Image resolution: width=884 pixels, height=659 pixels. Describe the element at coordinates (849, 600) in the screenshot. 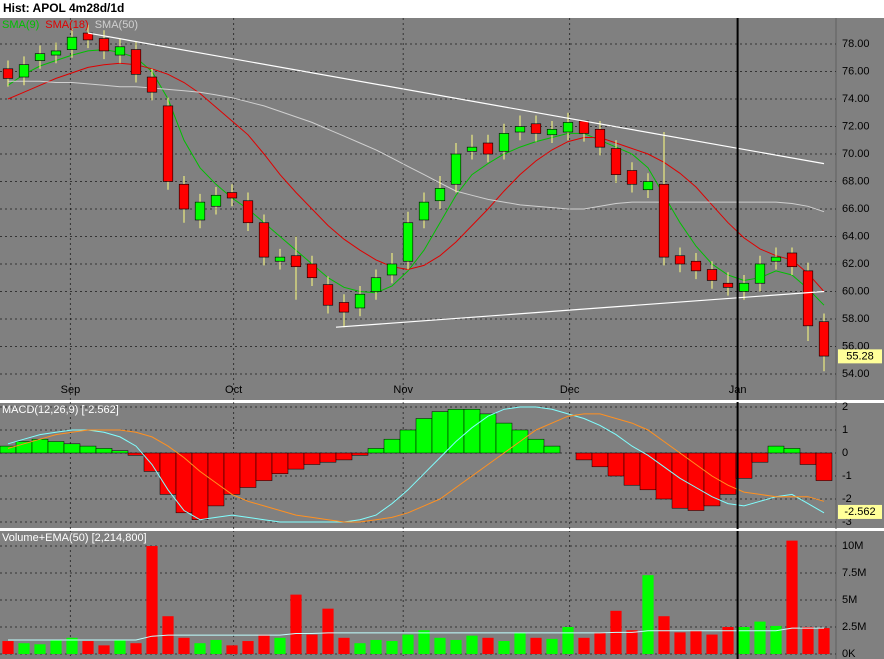

I see `y-tick-label: 5M` at that location.